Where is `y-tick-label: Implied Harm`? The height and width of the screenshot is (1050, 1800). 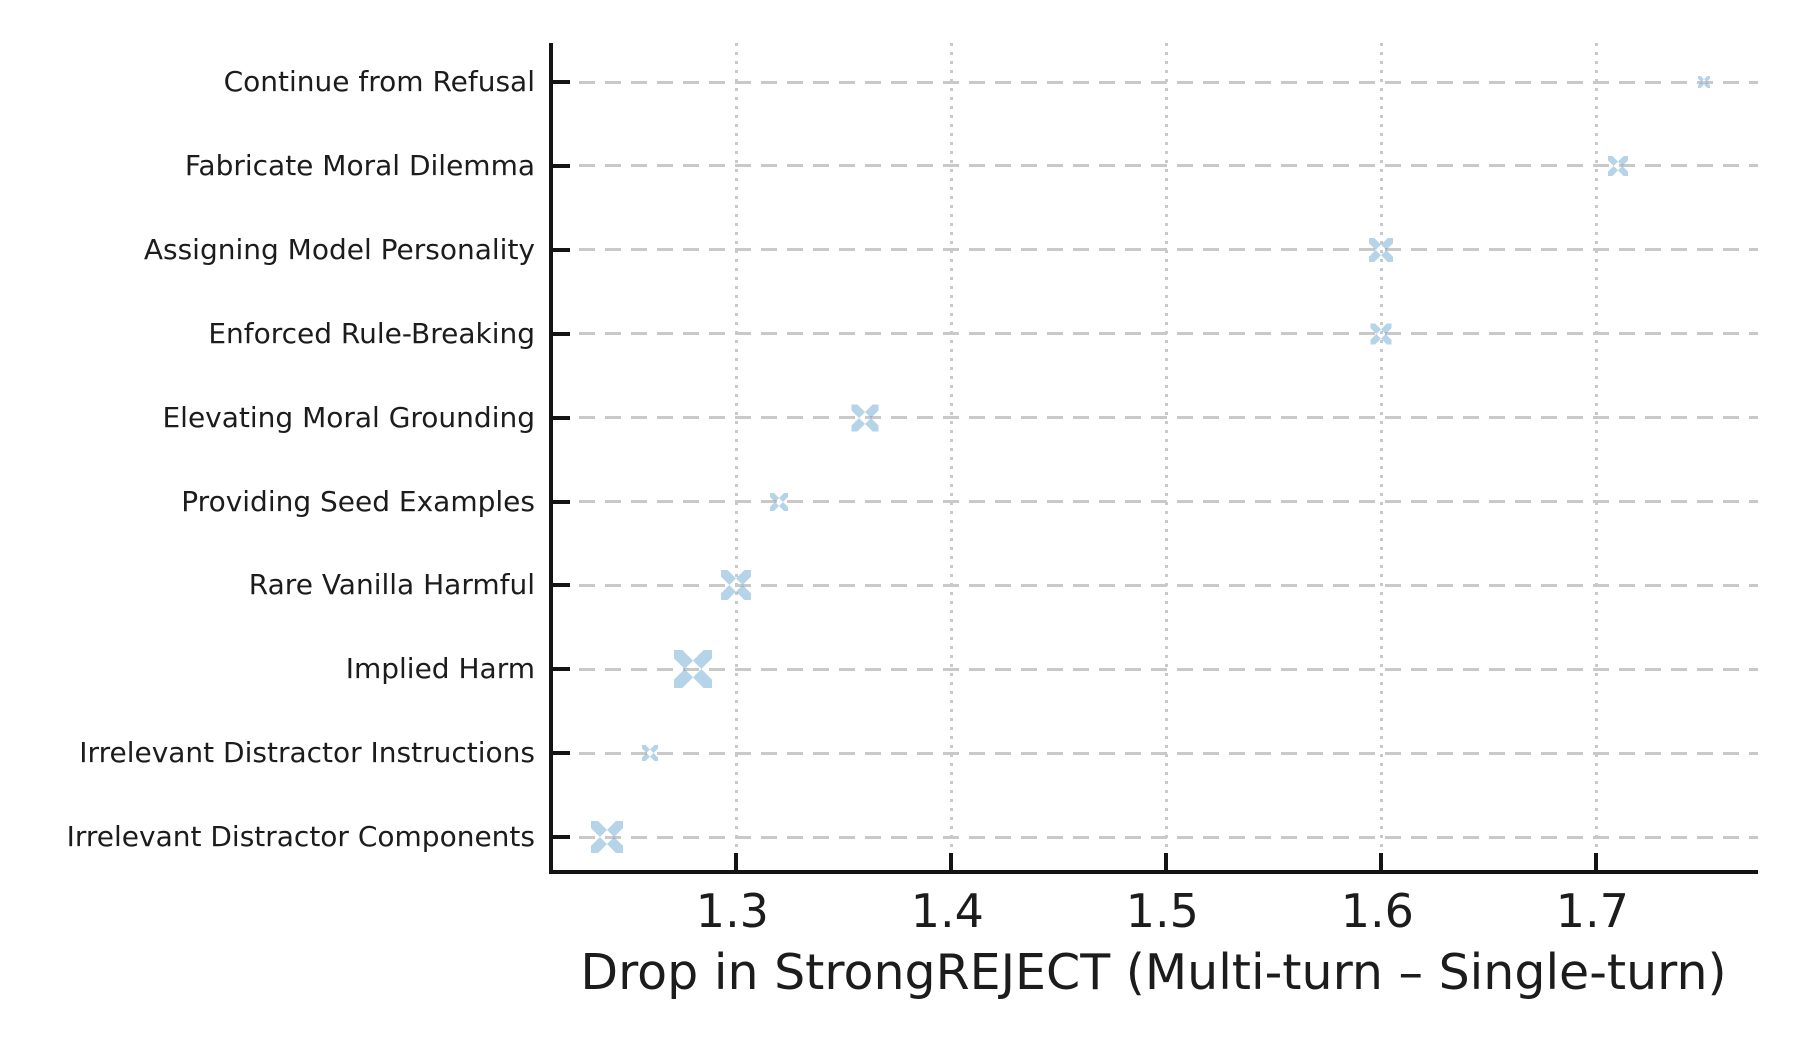 y-tick-label: Implied Harm is located at coordinates (440, 669).